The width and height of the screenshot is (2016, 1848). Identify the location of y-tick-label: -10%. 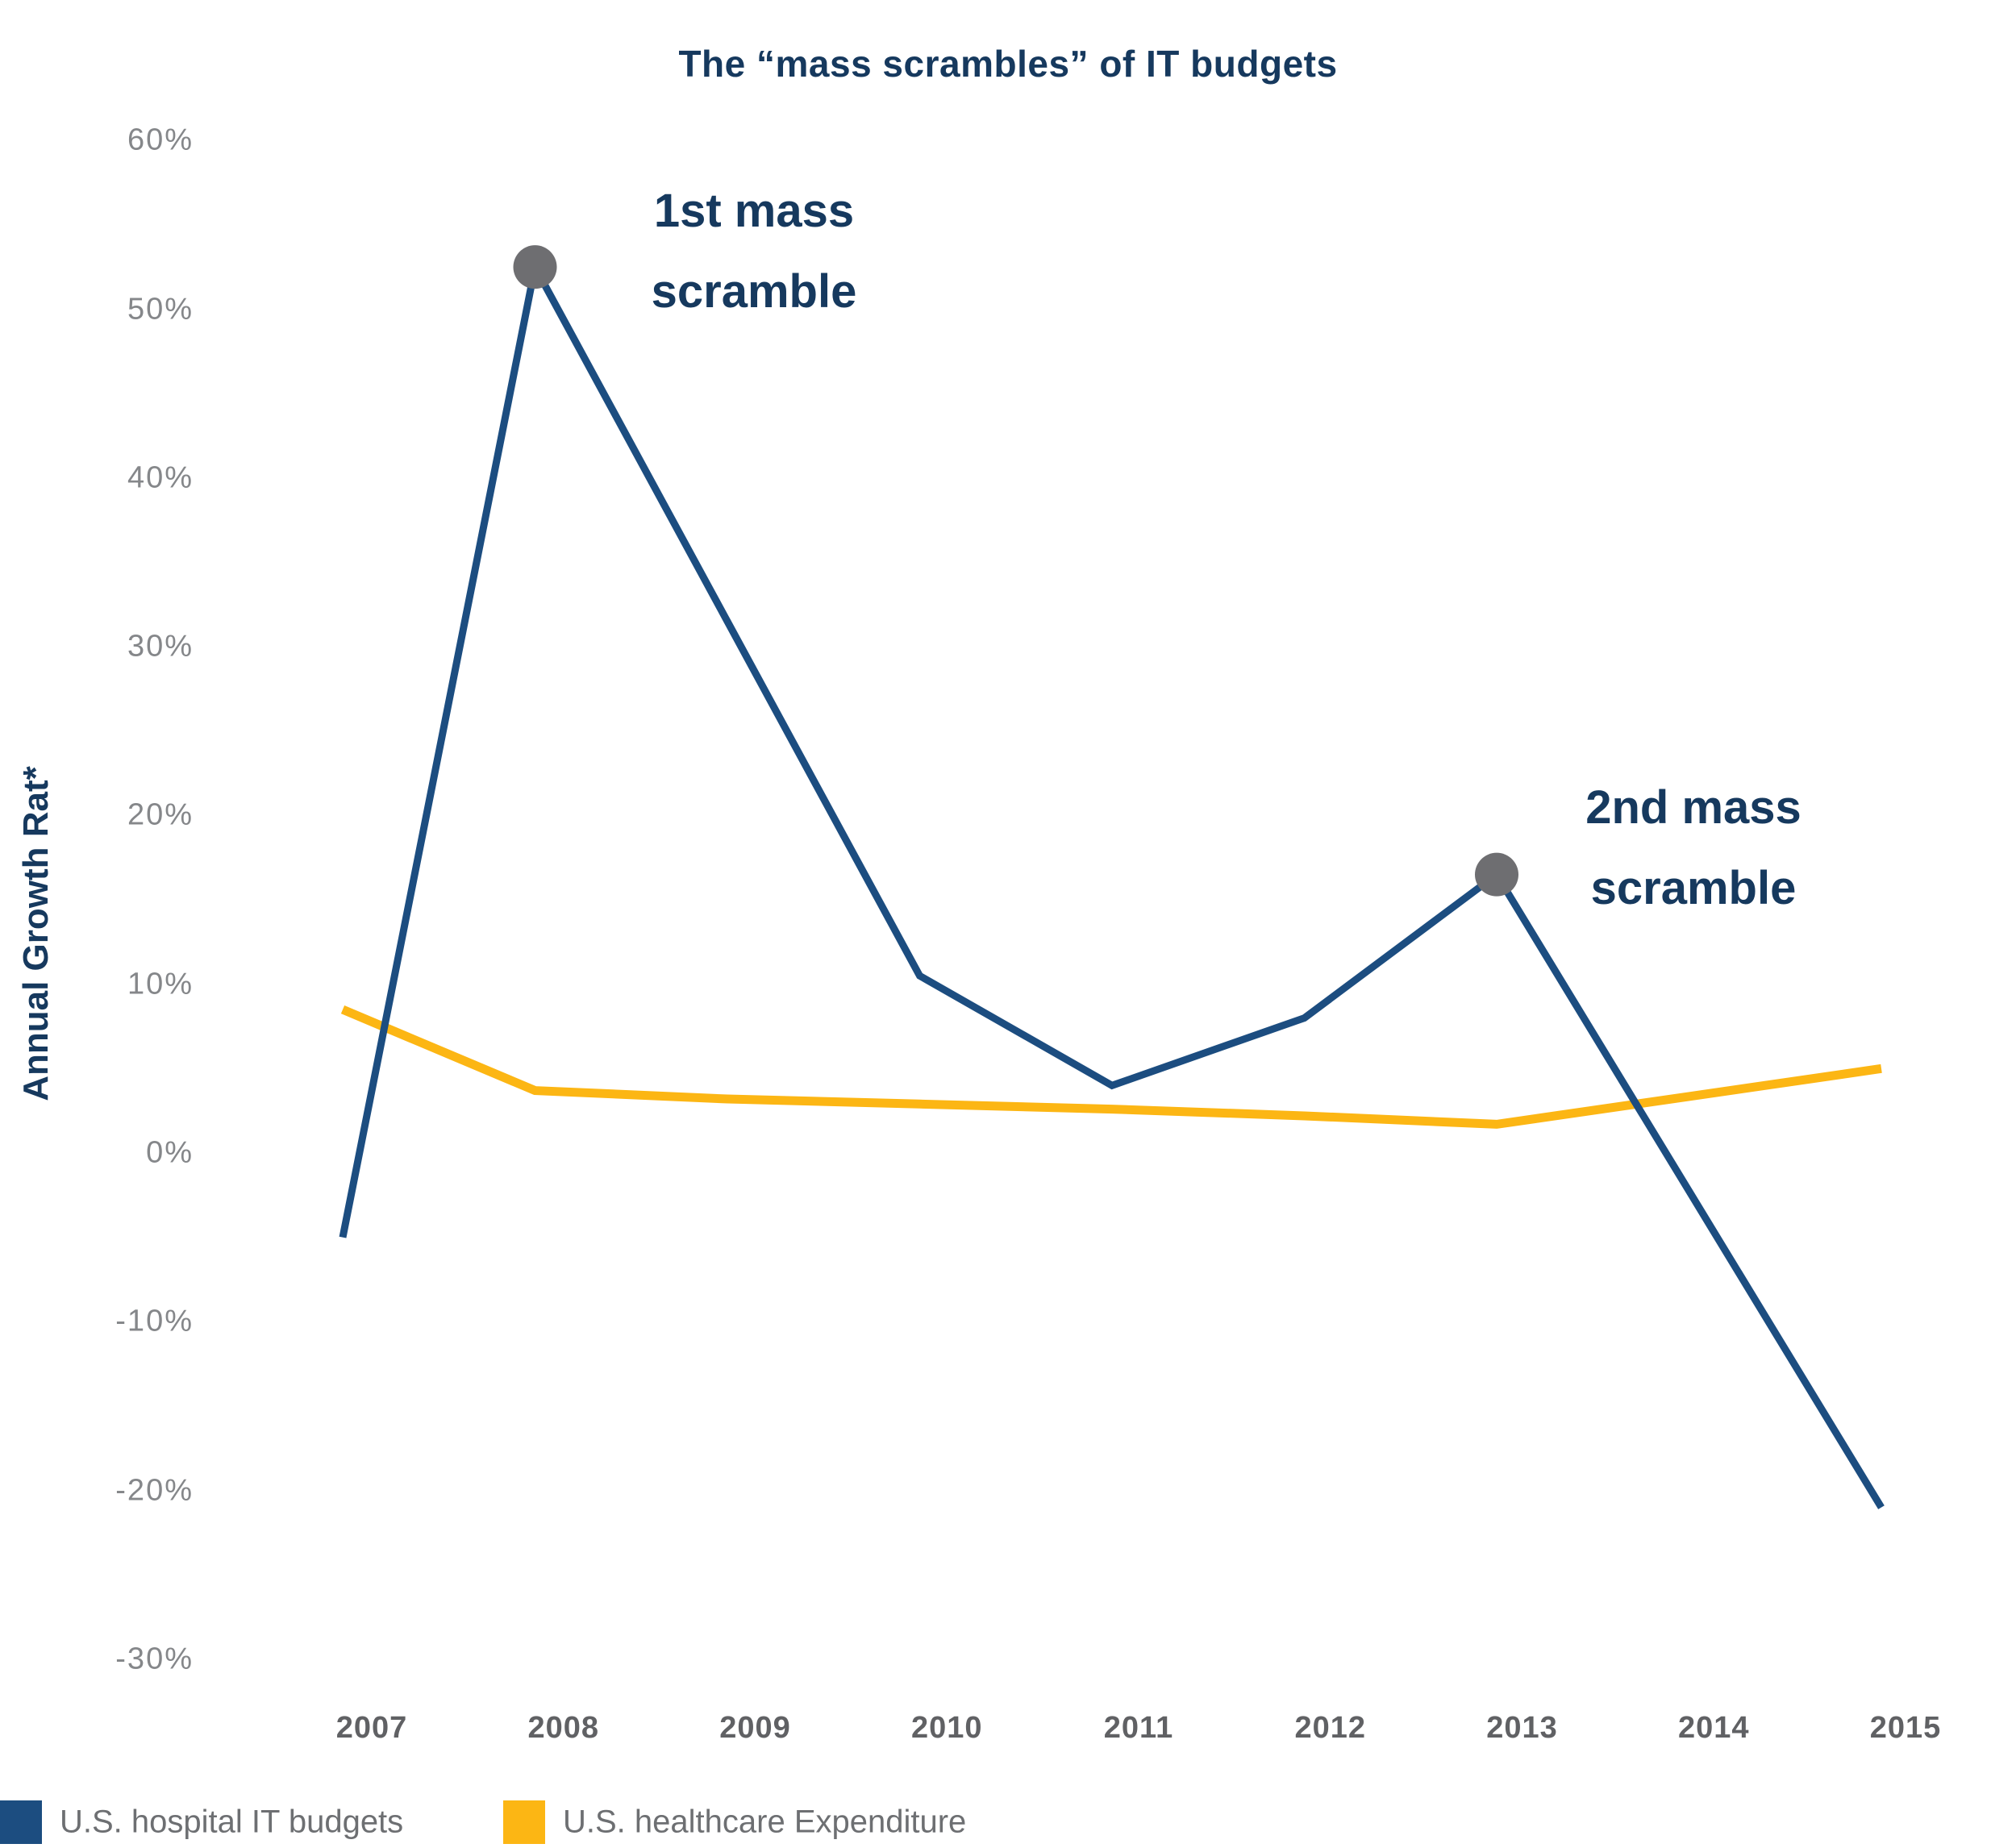
(154, 1321).